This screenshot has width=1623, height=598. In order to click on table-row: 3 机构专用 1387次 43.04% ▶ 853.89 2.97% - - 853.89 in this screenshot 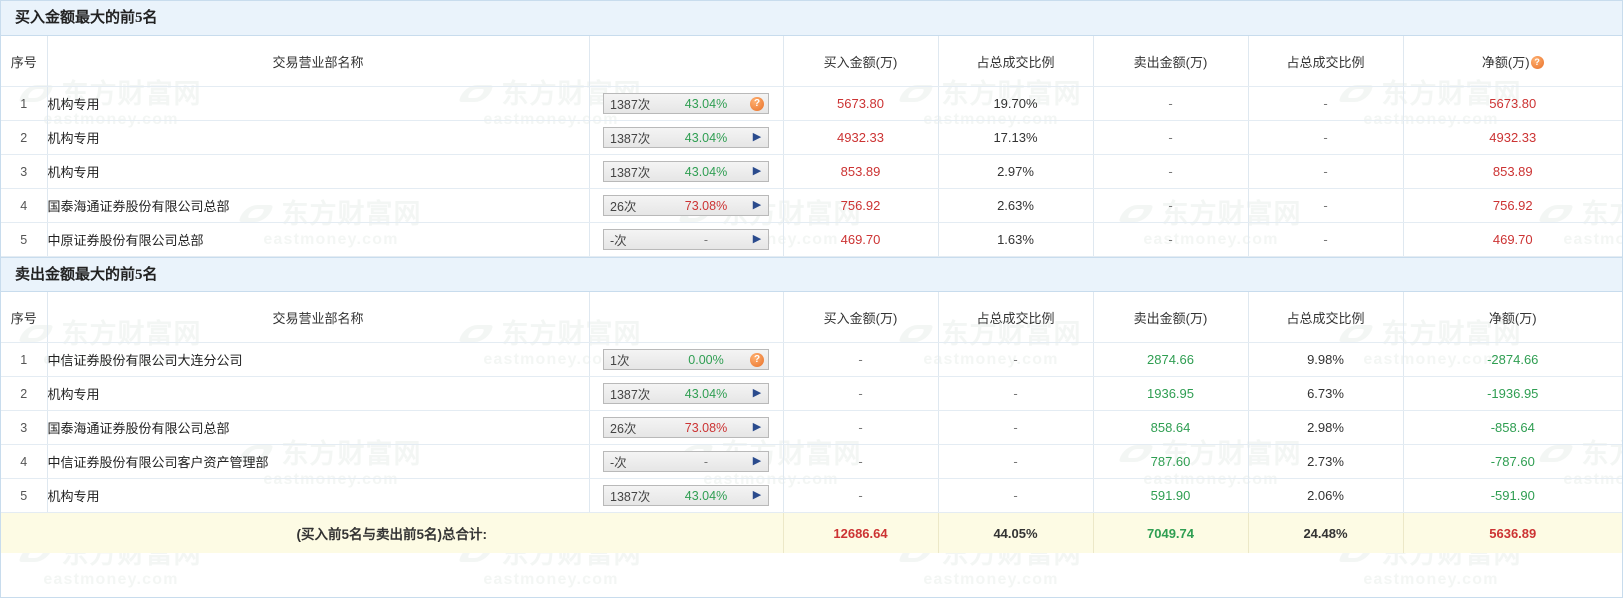, I will do `click(811, 171)`.